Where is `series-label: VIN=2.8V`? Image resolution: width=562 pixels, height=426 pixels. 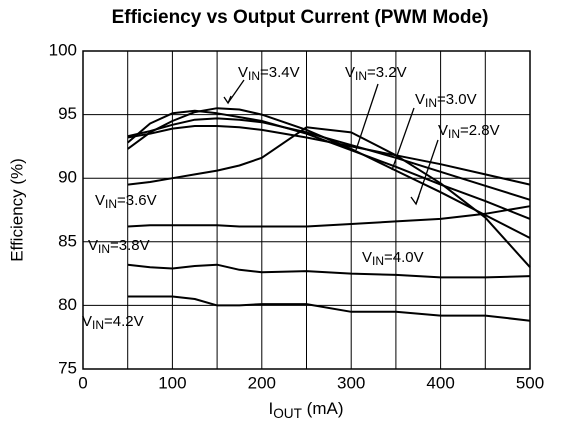 series-label: VIN=2.8V is located at coordinates (469, 131).